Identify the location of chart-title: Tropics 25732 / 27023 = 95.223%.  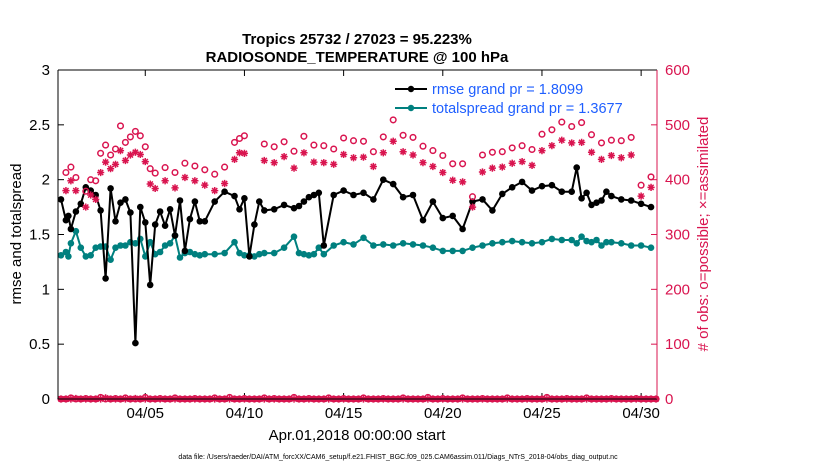
(357, 39).